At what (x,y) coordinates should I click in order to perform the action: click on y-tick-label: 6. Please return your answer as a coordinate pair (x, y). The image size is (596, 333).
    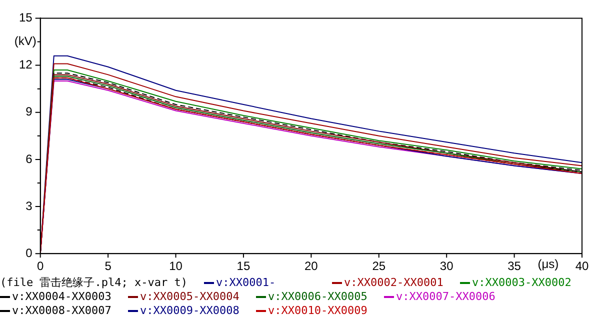
    Looking at the image, I should click on (29, 159).